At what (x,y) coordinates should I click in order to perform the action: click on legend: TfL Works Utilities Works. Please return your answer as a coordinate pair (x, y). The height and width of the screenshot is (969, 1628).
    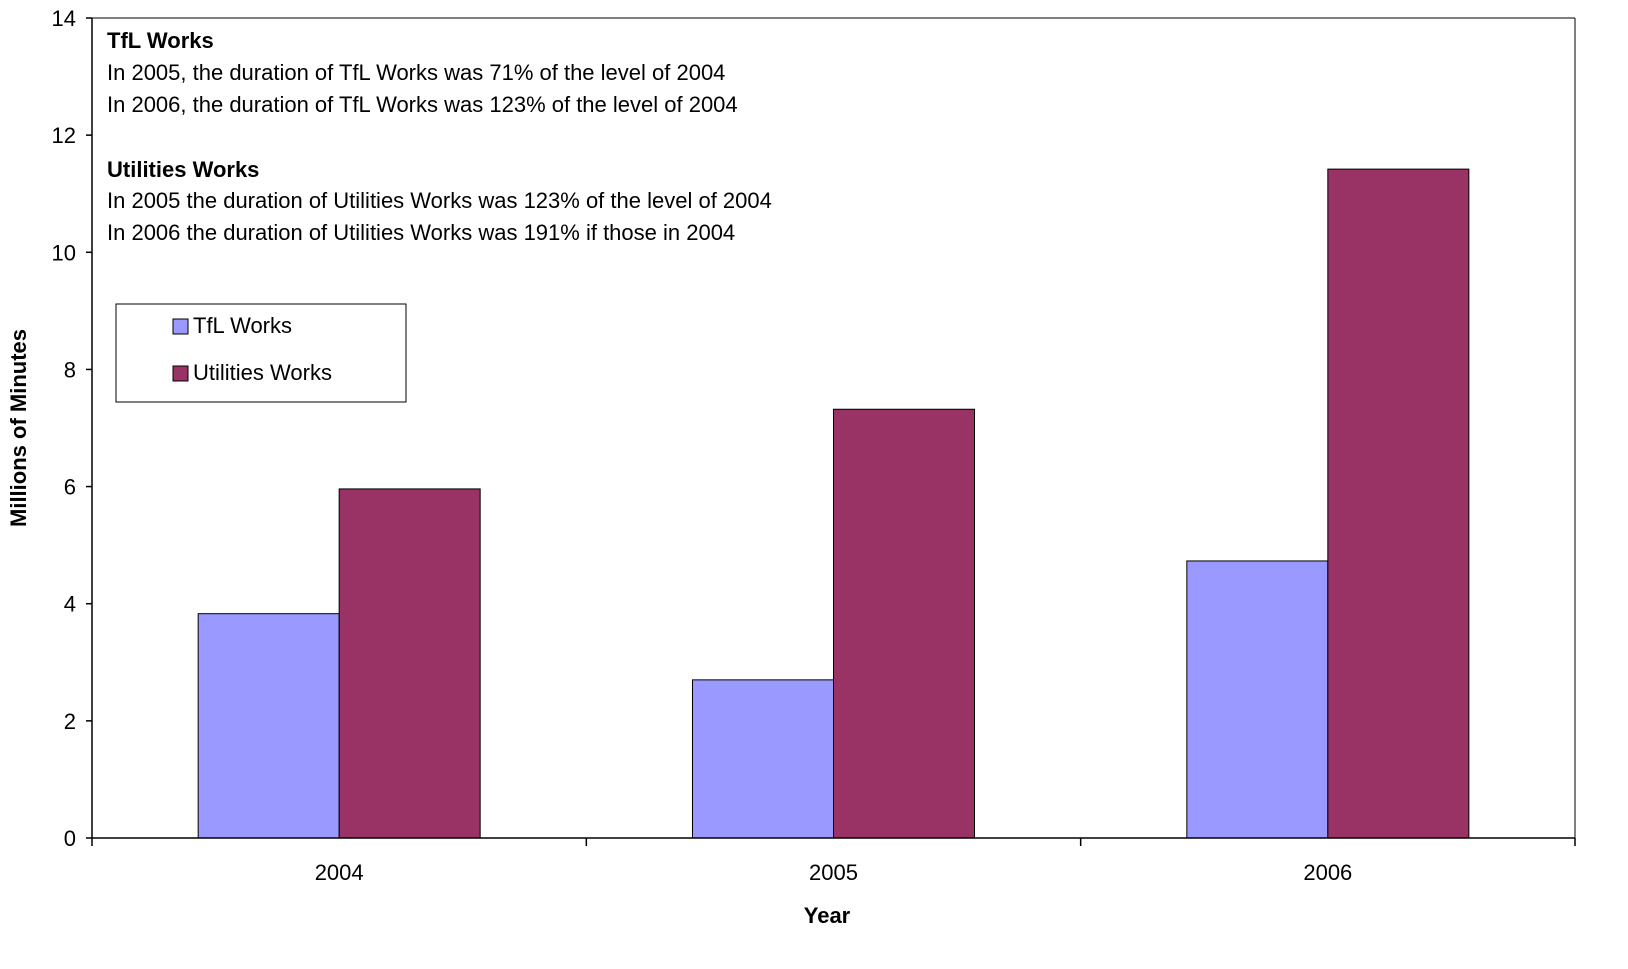
    Looking at the image, I should click on (261, 353).